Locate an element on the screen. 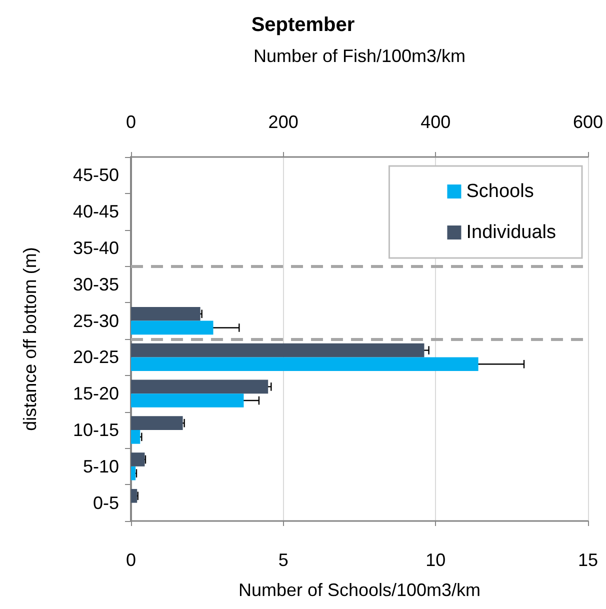 The width and height of the screenshot is (606, 609). x-tick-label: 0 is located at coordinates (131, 560).